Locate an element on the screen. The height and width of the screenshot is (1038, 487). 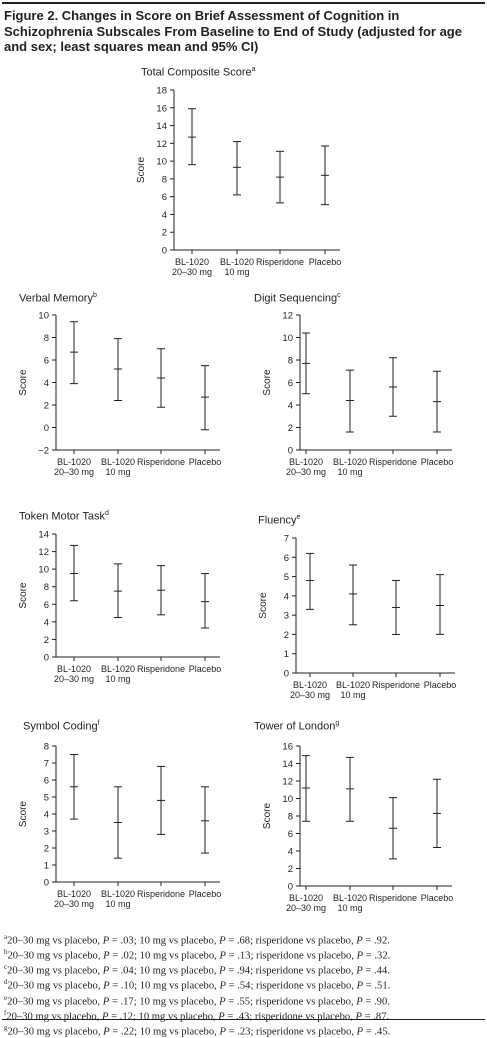
panel-title-text: Fluency is located at coordinates (277, 520).